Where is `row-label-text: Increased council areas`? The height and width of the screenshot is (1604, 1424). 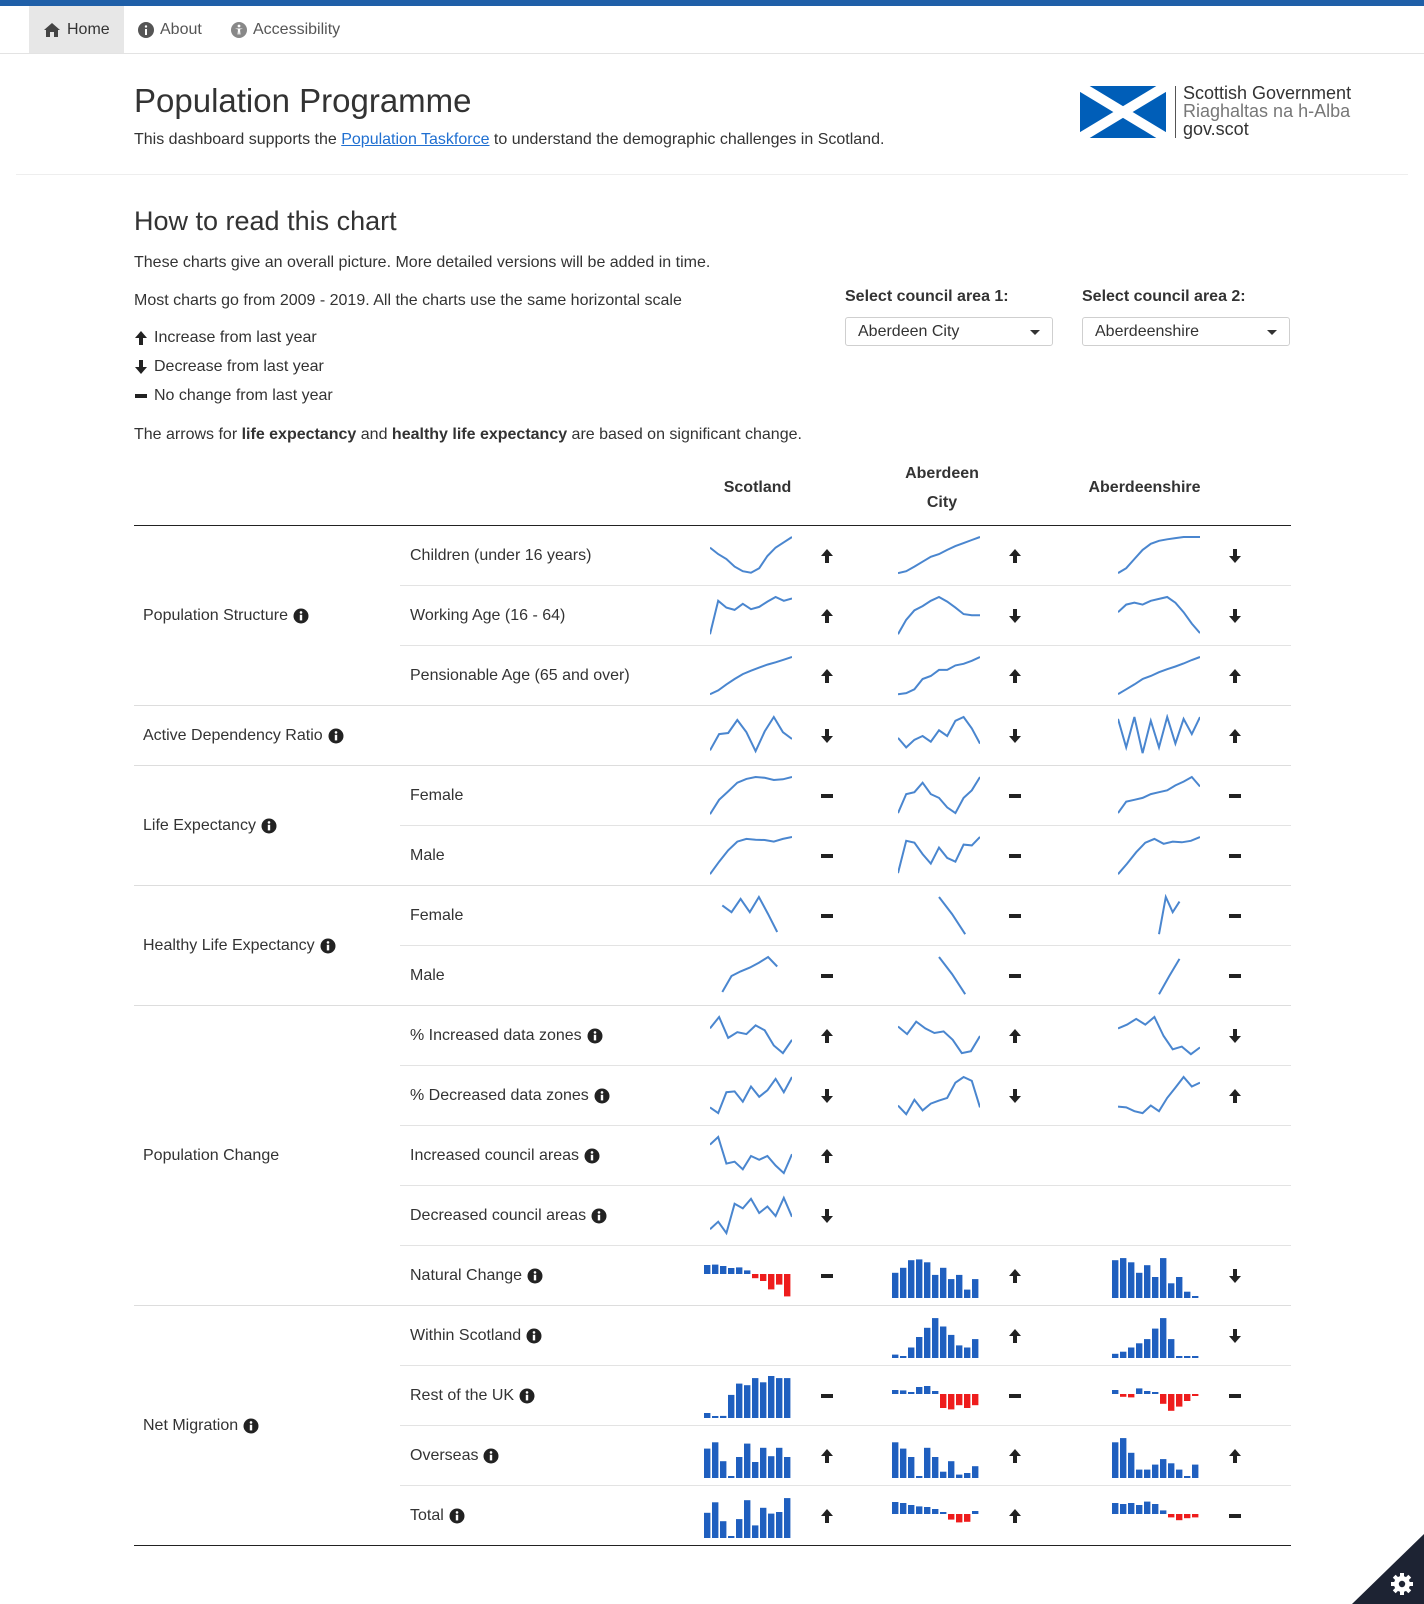
row-label-text: Increased council areas is located at coordinates (494, 1155).